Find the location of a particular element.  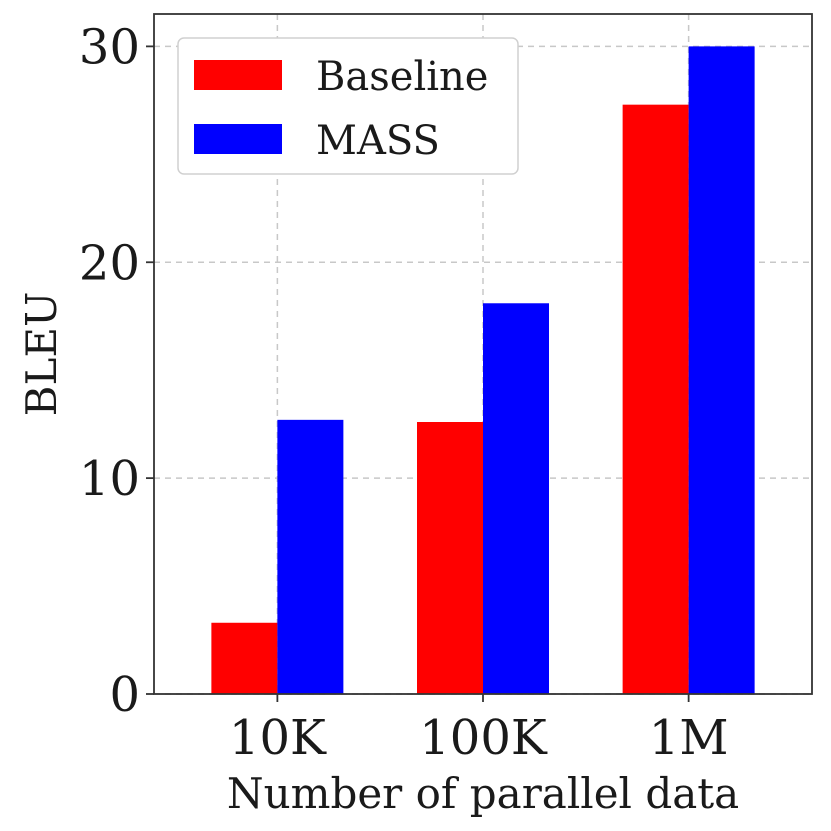

bar-mass-10k is located at coordinates (310, 556).